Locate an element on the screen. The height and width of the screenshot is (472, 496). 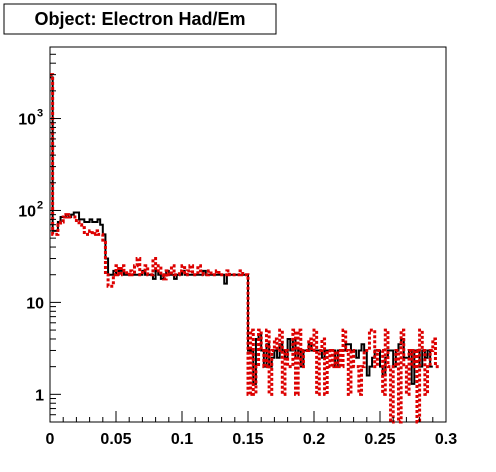
y-tick-exponent: 2 is located at coordinates (40, 205).